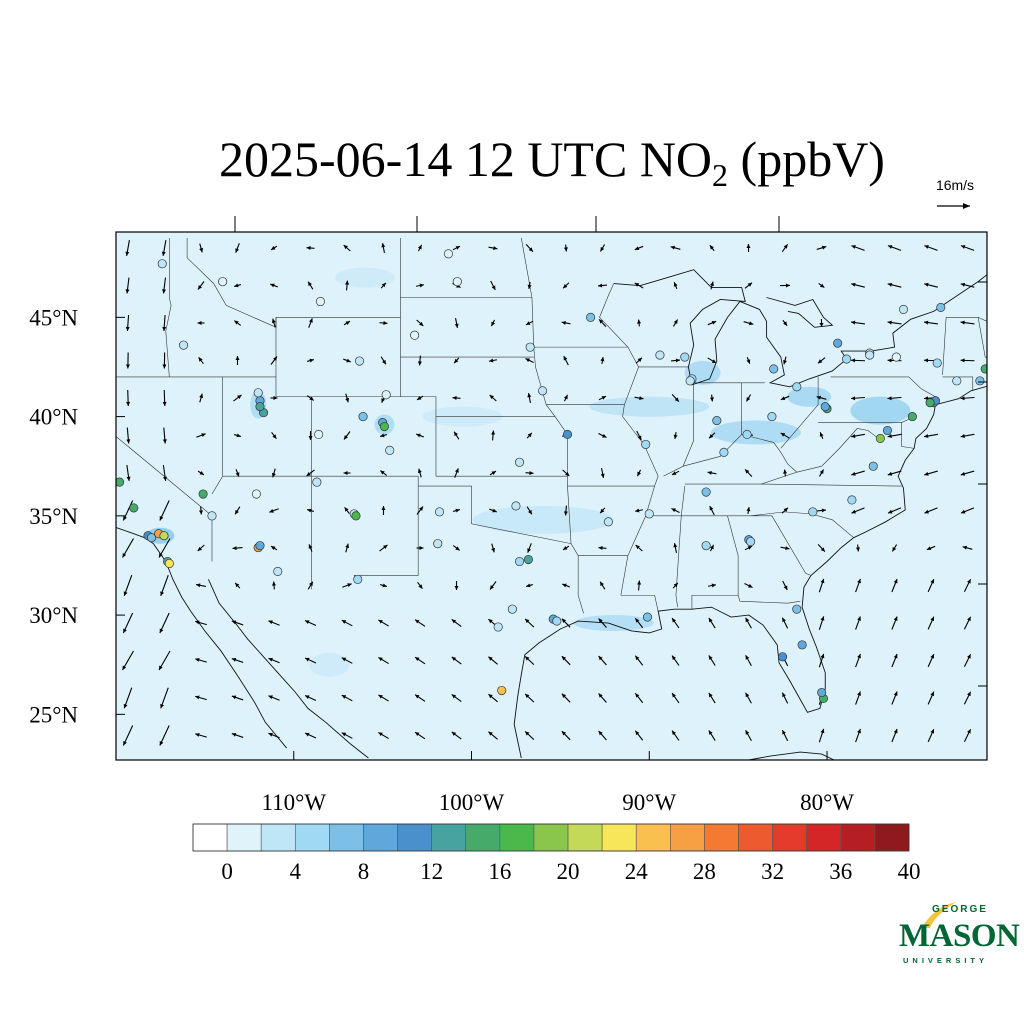  I want to click on coastline-segment, so click(201, 638).